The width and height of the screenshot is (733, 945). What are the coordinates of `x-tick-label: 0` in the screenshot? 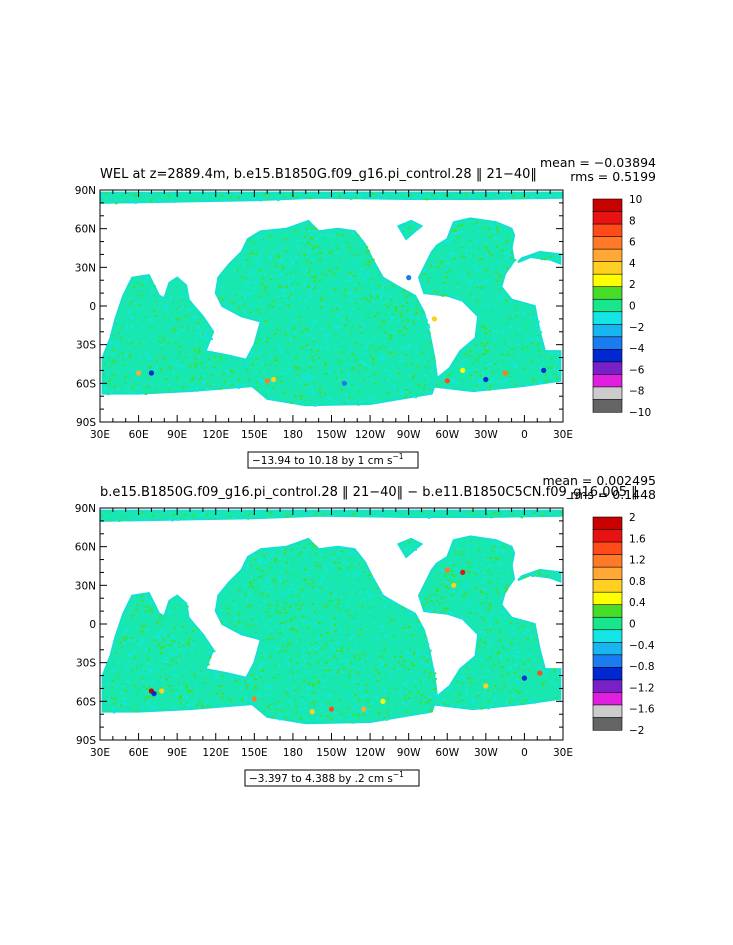 It's located at (524, 753).